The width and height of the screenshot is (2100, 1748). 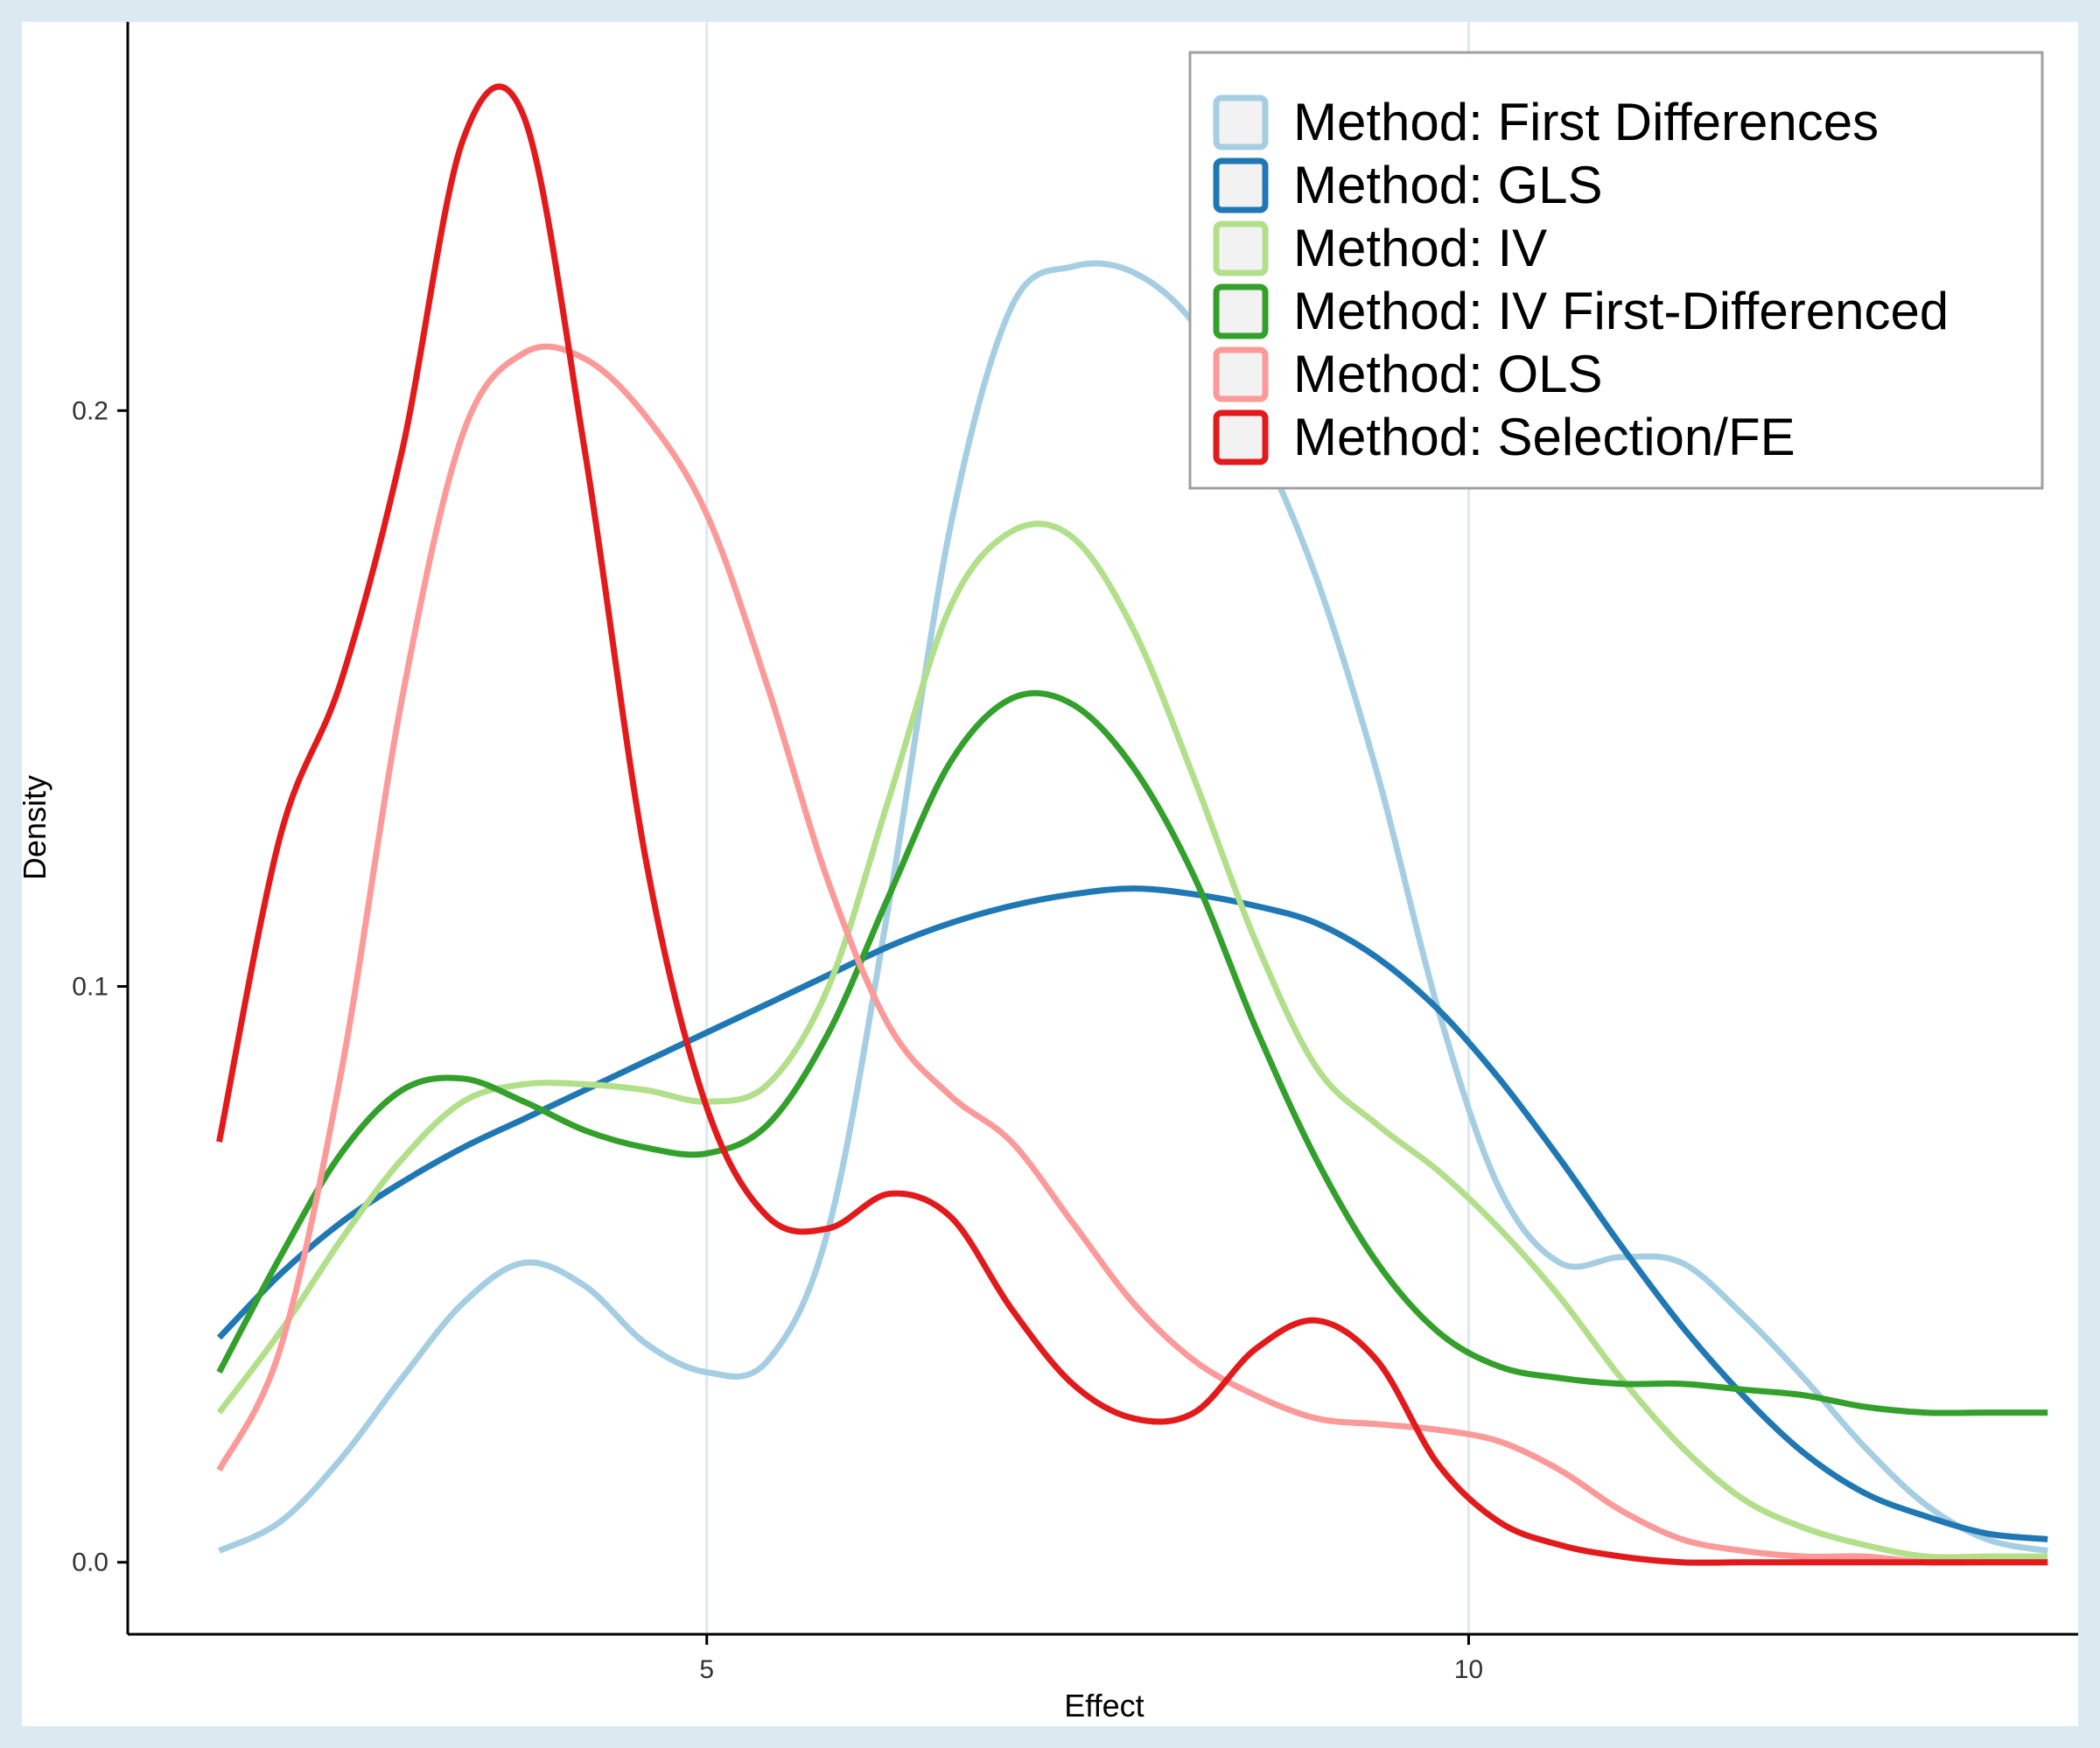 I want to click on y-tick-label: 0.1, so click(x=90, y=988).